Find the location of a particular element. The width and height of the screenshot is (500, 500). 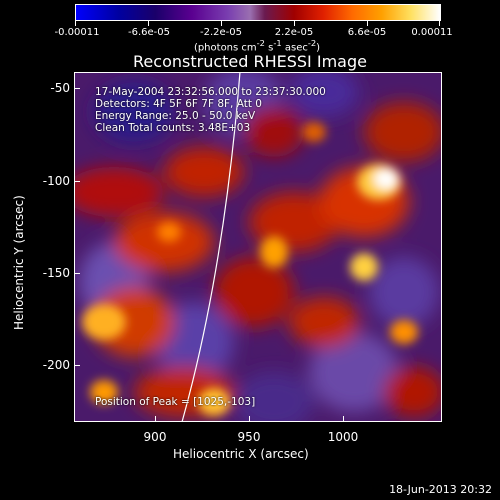

colorbar-label: -6.6e-05 is located at coordinates (149, 32).